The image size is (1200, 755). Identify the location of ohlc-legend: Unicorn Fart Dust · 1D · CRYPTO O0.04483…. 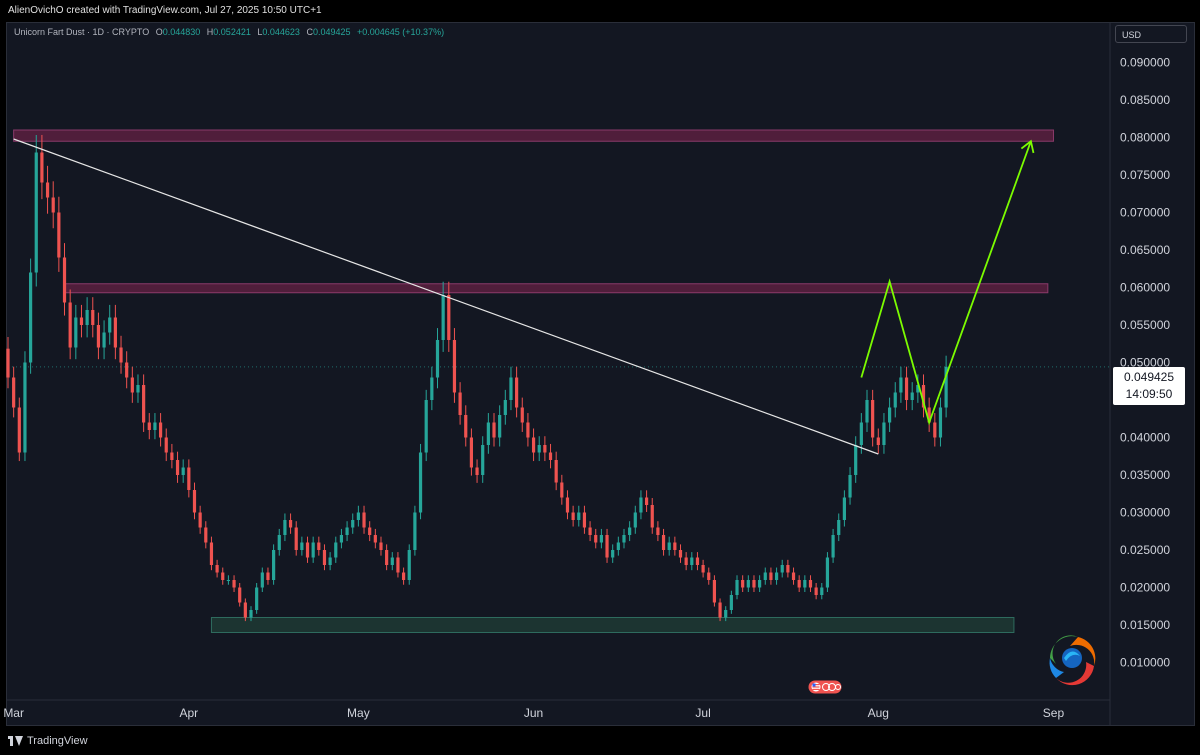
(229, 32).